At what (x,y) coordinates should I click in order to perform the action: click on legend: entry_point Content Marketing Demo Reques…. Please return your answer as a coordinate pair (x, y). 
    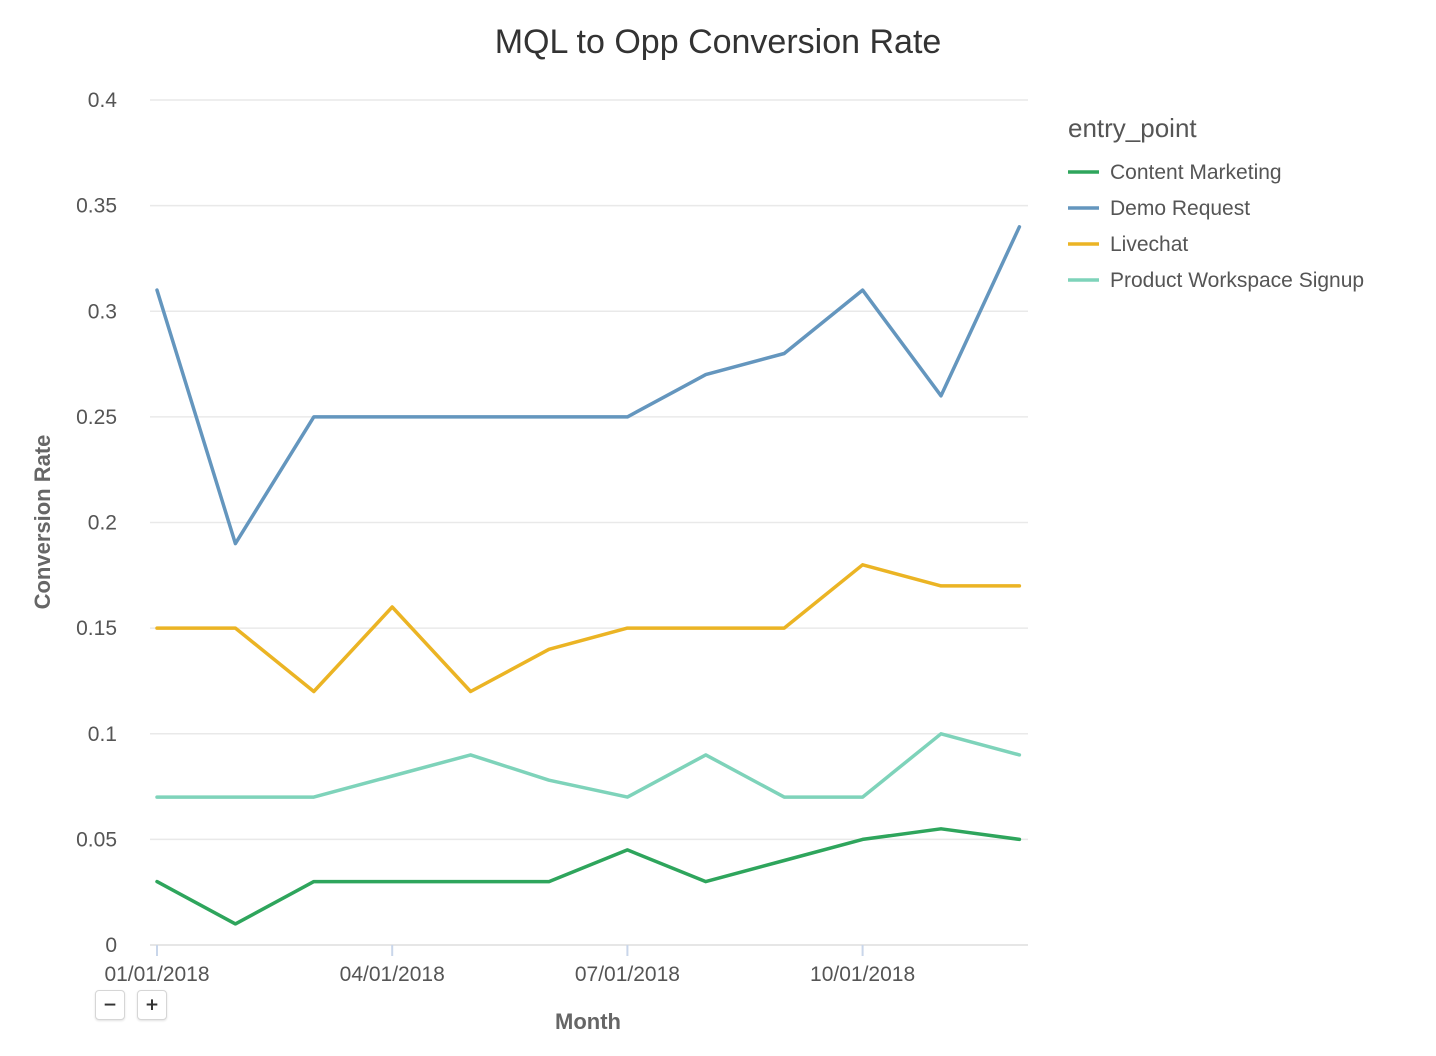
    Looking at the image, I should click on (1216, 202).